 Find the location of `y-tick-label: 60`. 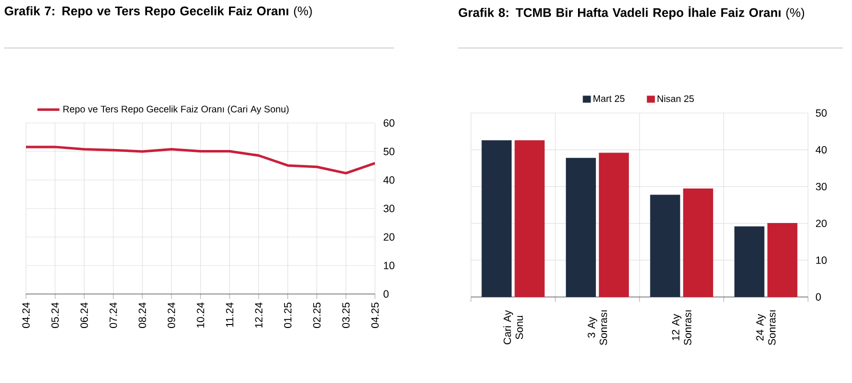

y-tick-label: 60 is located at coordinates (389, 123).